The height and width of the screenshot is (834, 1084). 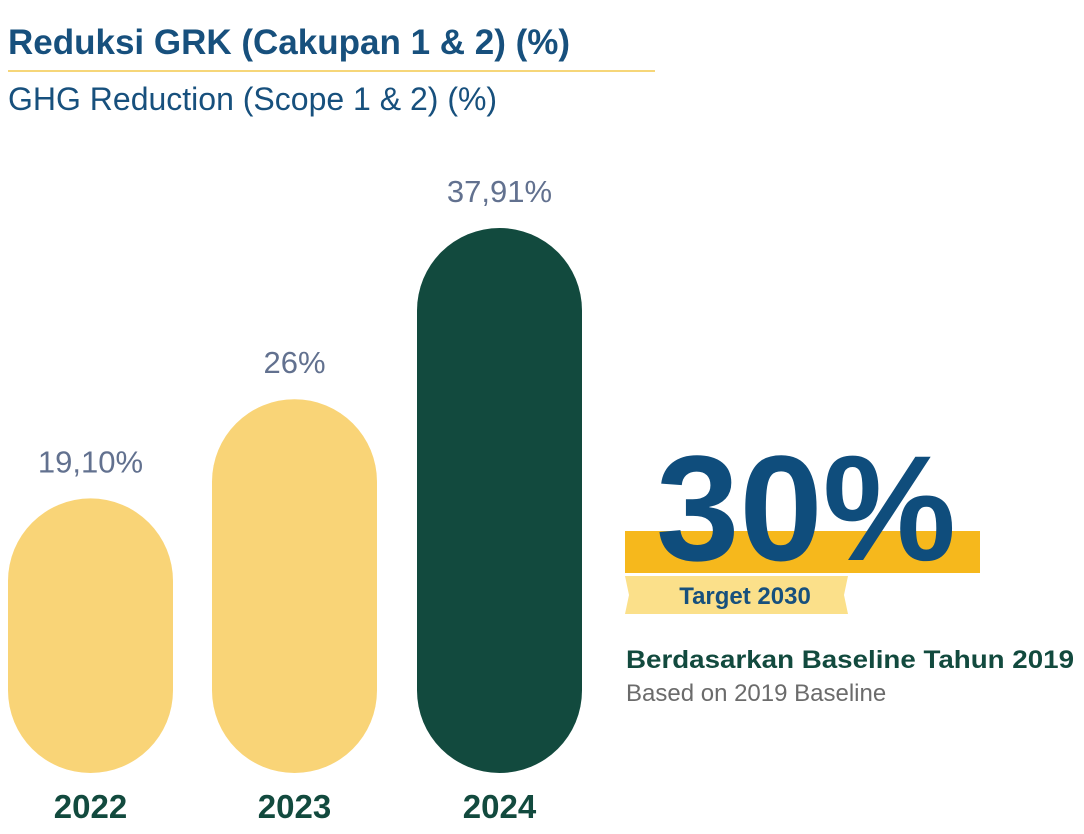 What do you see at coordinates (294, 806) in the screenshot?
I see `x-tick-label: 2023` at bounding box center [294, 806].